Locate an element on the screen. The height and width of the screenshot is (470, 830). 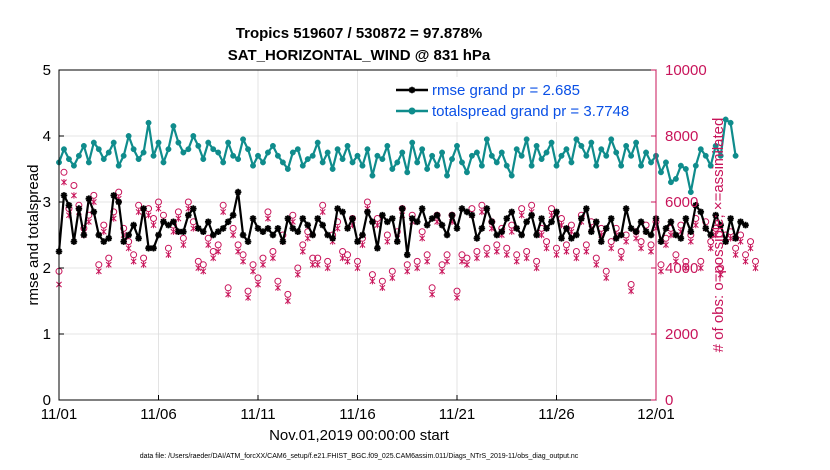
y-left-tick-label: 0 is located at coordinates (47, 400).